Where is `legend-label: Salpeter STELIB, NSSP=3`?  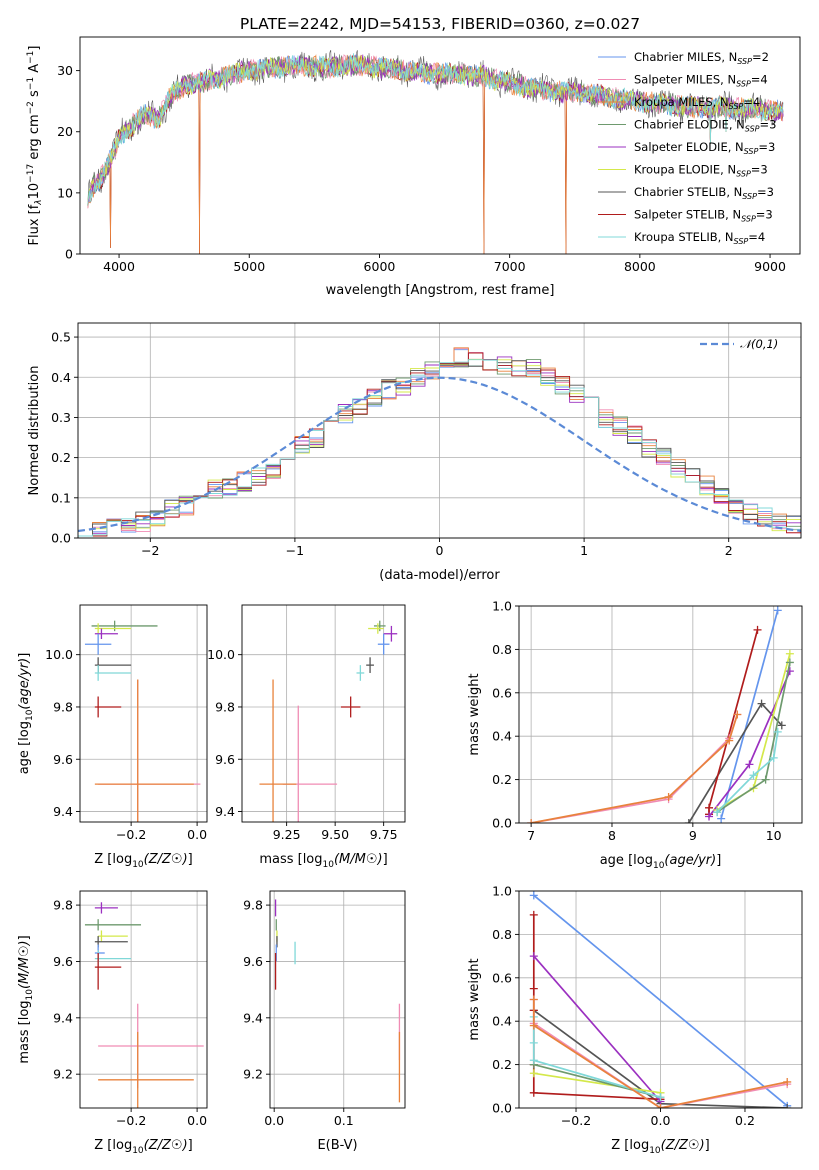 legend-label: Salpeter STELIB, NSSP=3 is located at coordinates (703, 216).